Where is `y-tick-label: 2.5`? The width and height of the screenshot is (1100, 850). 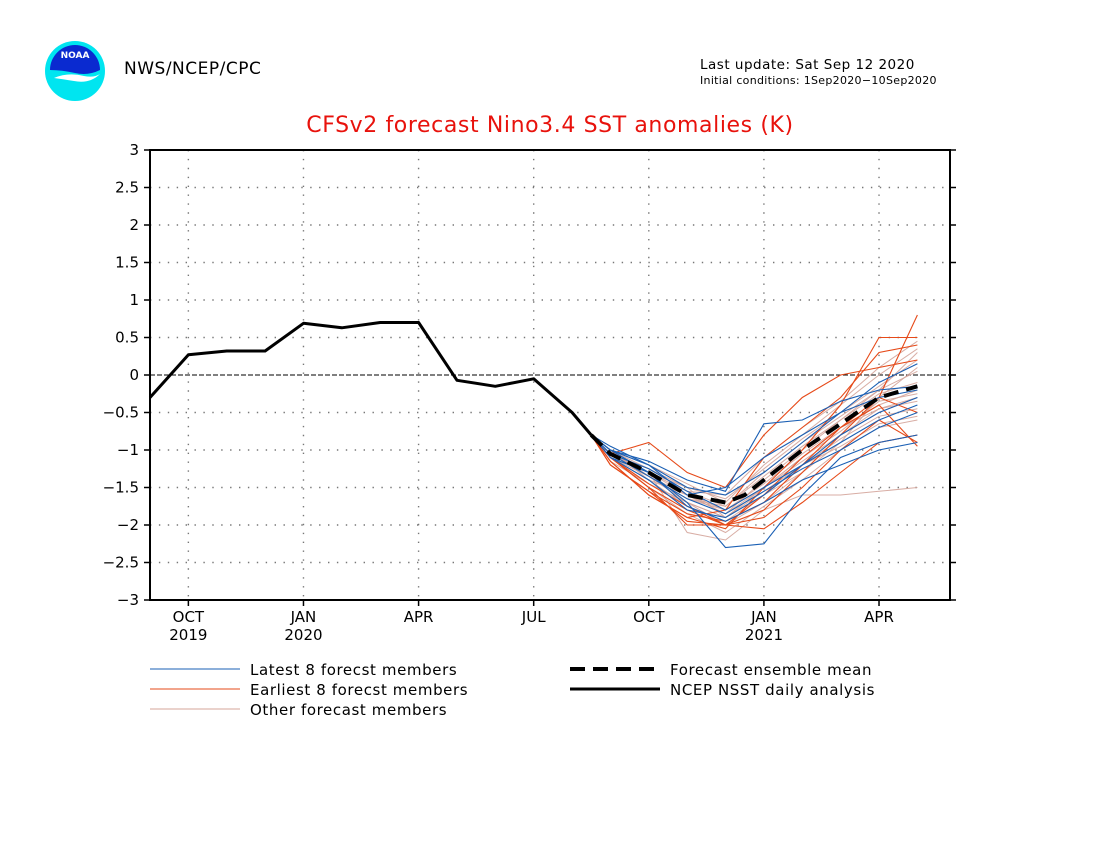 y-tick-label: 2.5 is located at coordinates (127, 188).